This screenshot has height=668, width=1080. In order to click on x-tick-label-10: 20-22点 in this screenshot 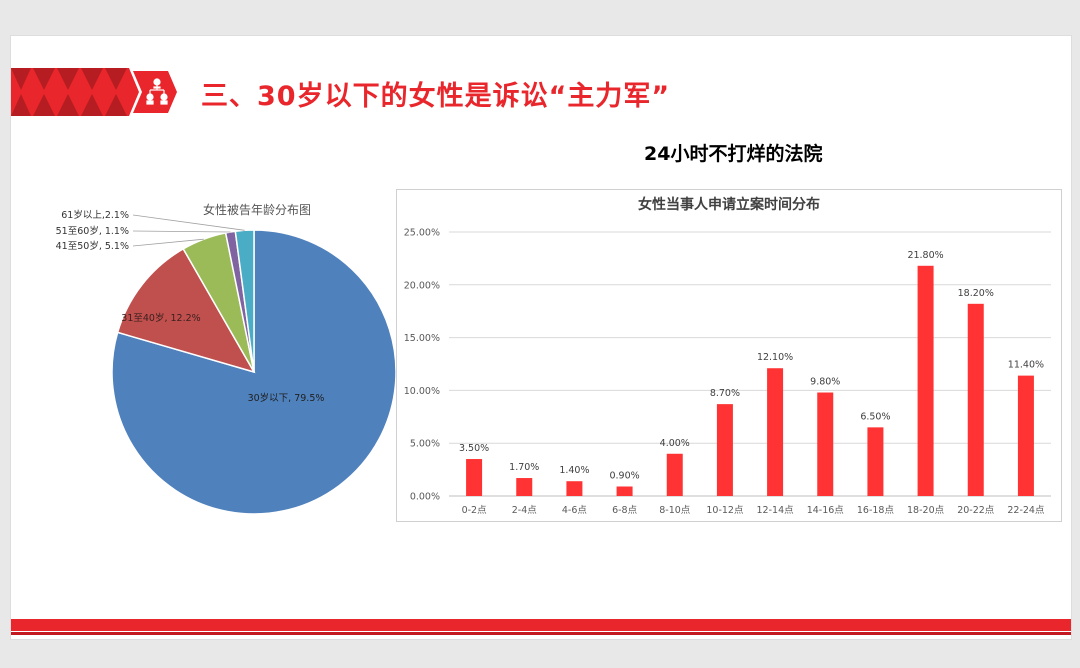, I will do `click(976, 510)`.